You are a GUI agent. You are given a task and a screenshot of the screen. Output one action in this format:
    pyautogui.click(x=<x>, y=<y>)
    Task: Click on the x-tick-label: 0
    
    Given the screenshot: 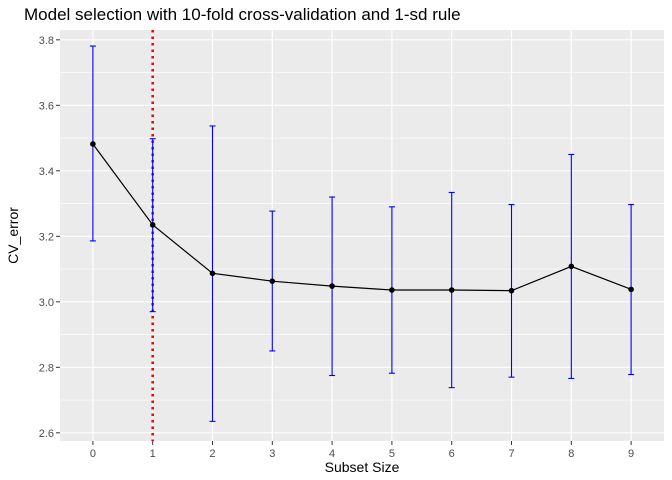 What is the action you would take?
    pyautogui.click(x=93, y=454)
    